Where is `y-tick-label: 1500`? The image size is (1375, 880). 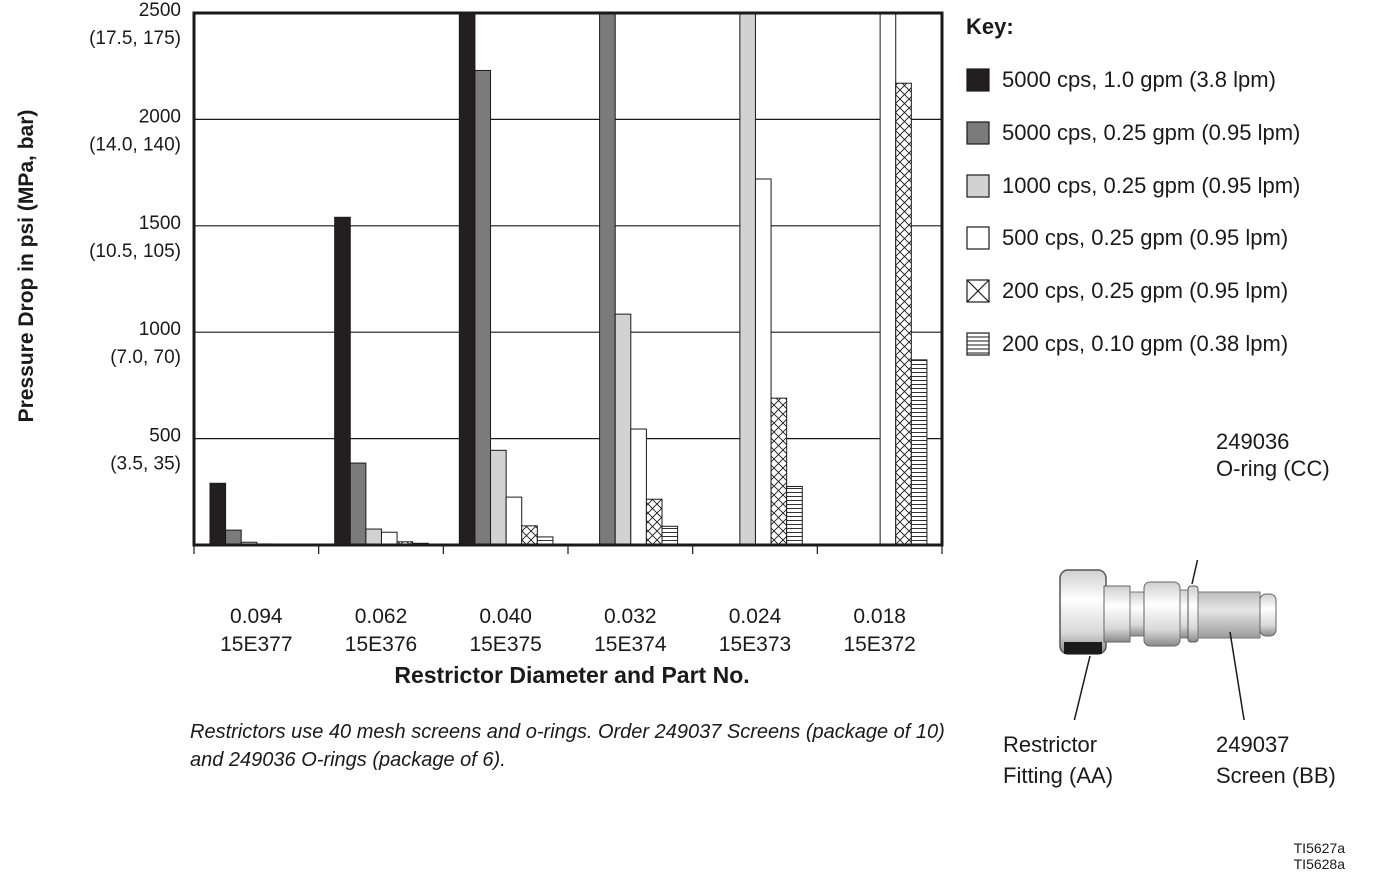 y-tick-label: 1500 is located at coordinates (160, 223).